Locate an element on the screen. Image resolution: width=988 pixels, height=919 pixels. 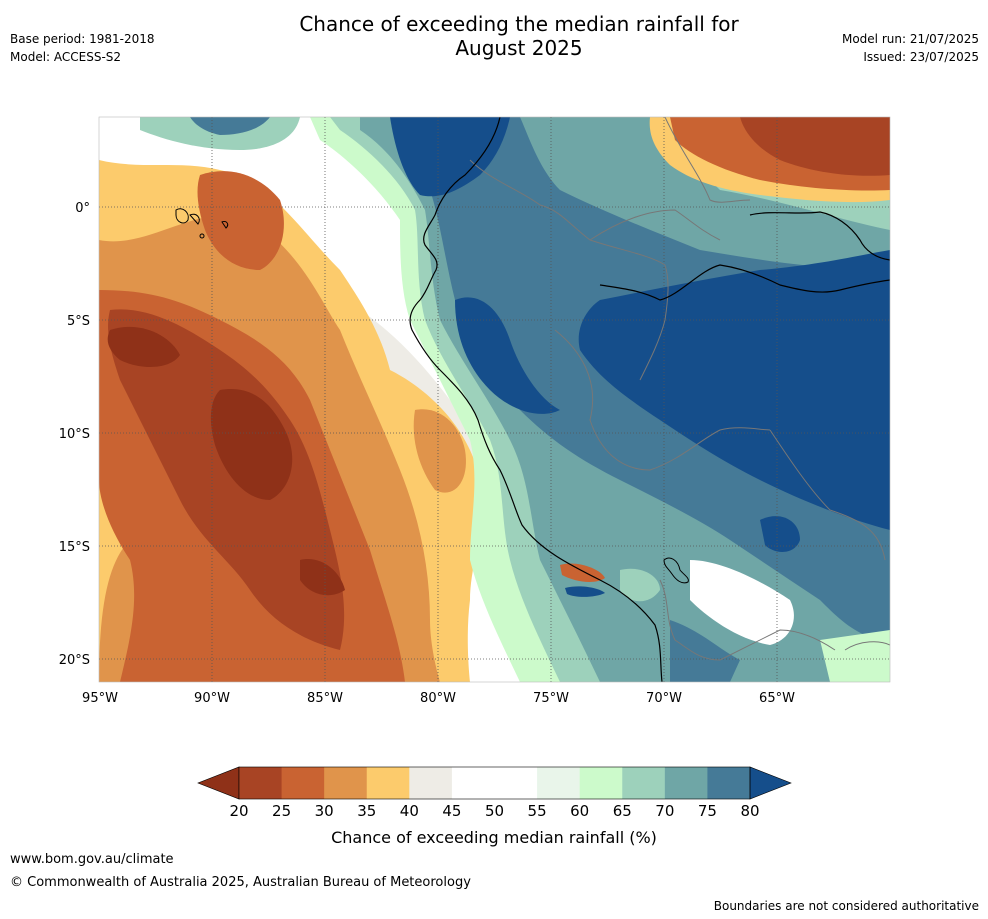
longitude-tick-labels: 95°W 90°W 85°W 80°W 75°W 70°W 65°W is located at coordinates (438, 698).